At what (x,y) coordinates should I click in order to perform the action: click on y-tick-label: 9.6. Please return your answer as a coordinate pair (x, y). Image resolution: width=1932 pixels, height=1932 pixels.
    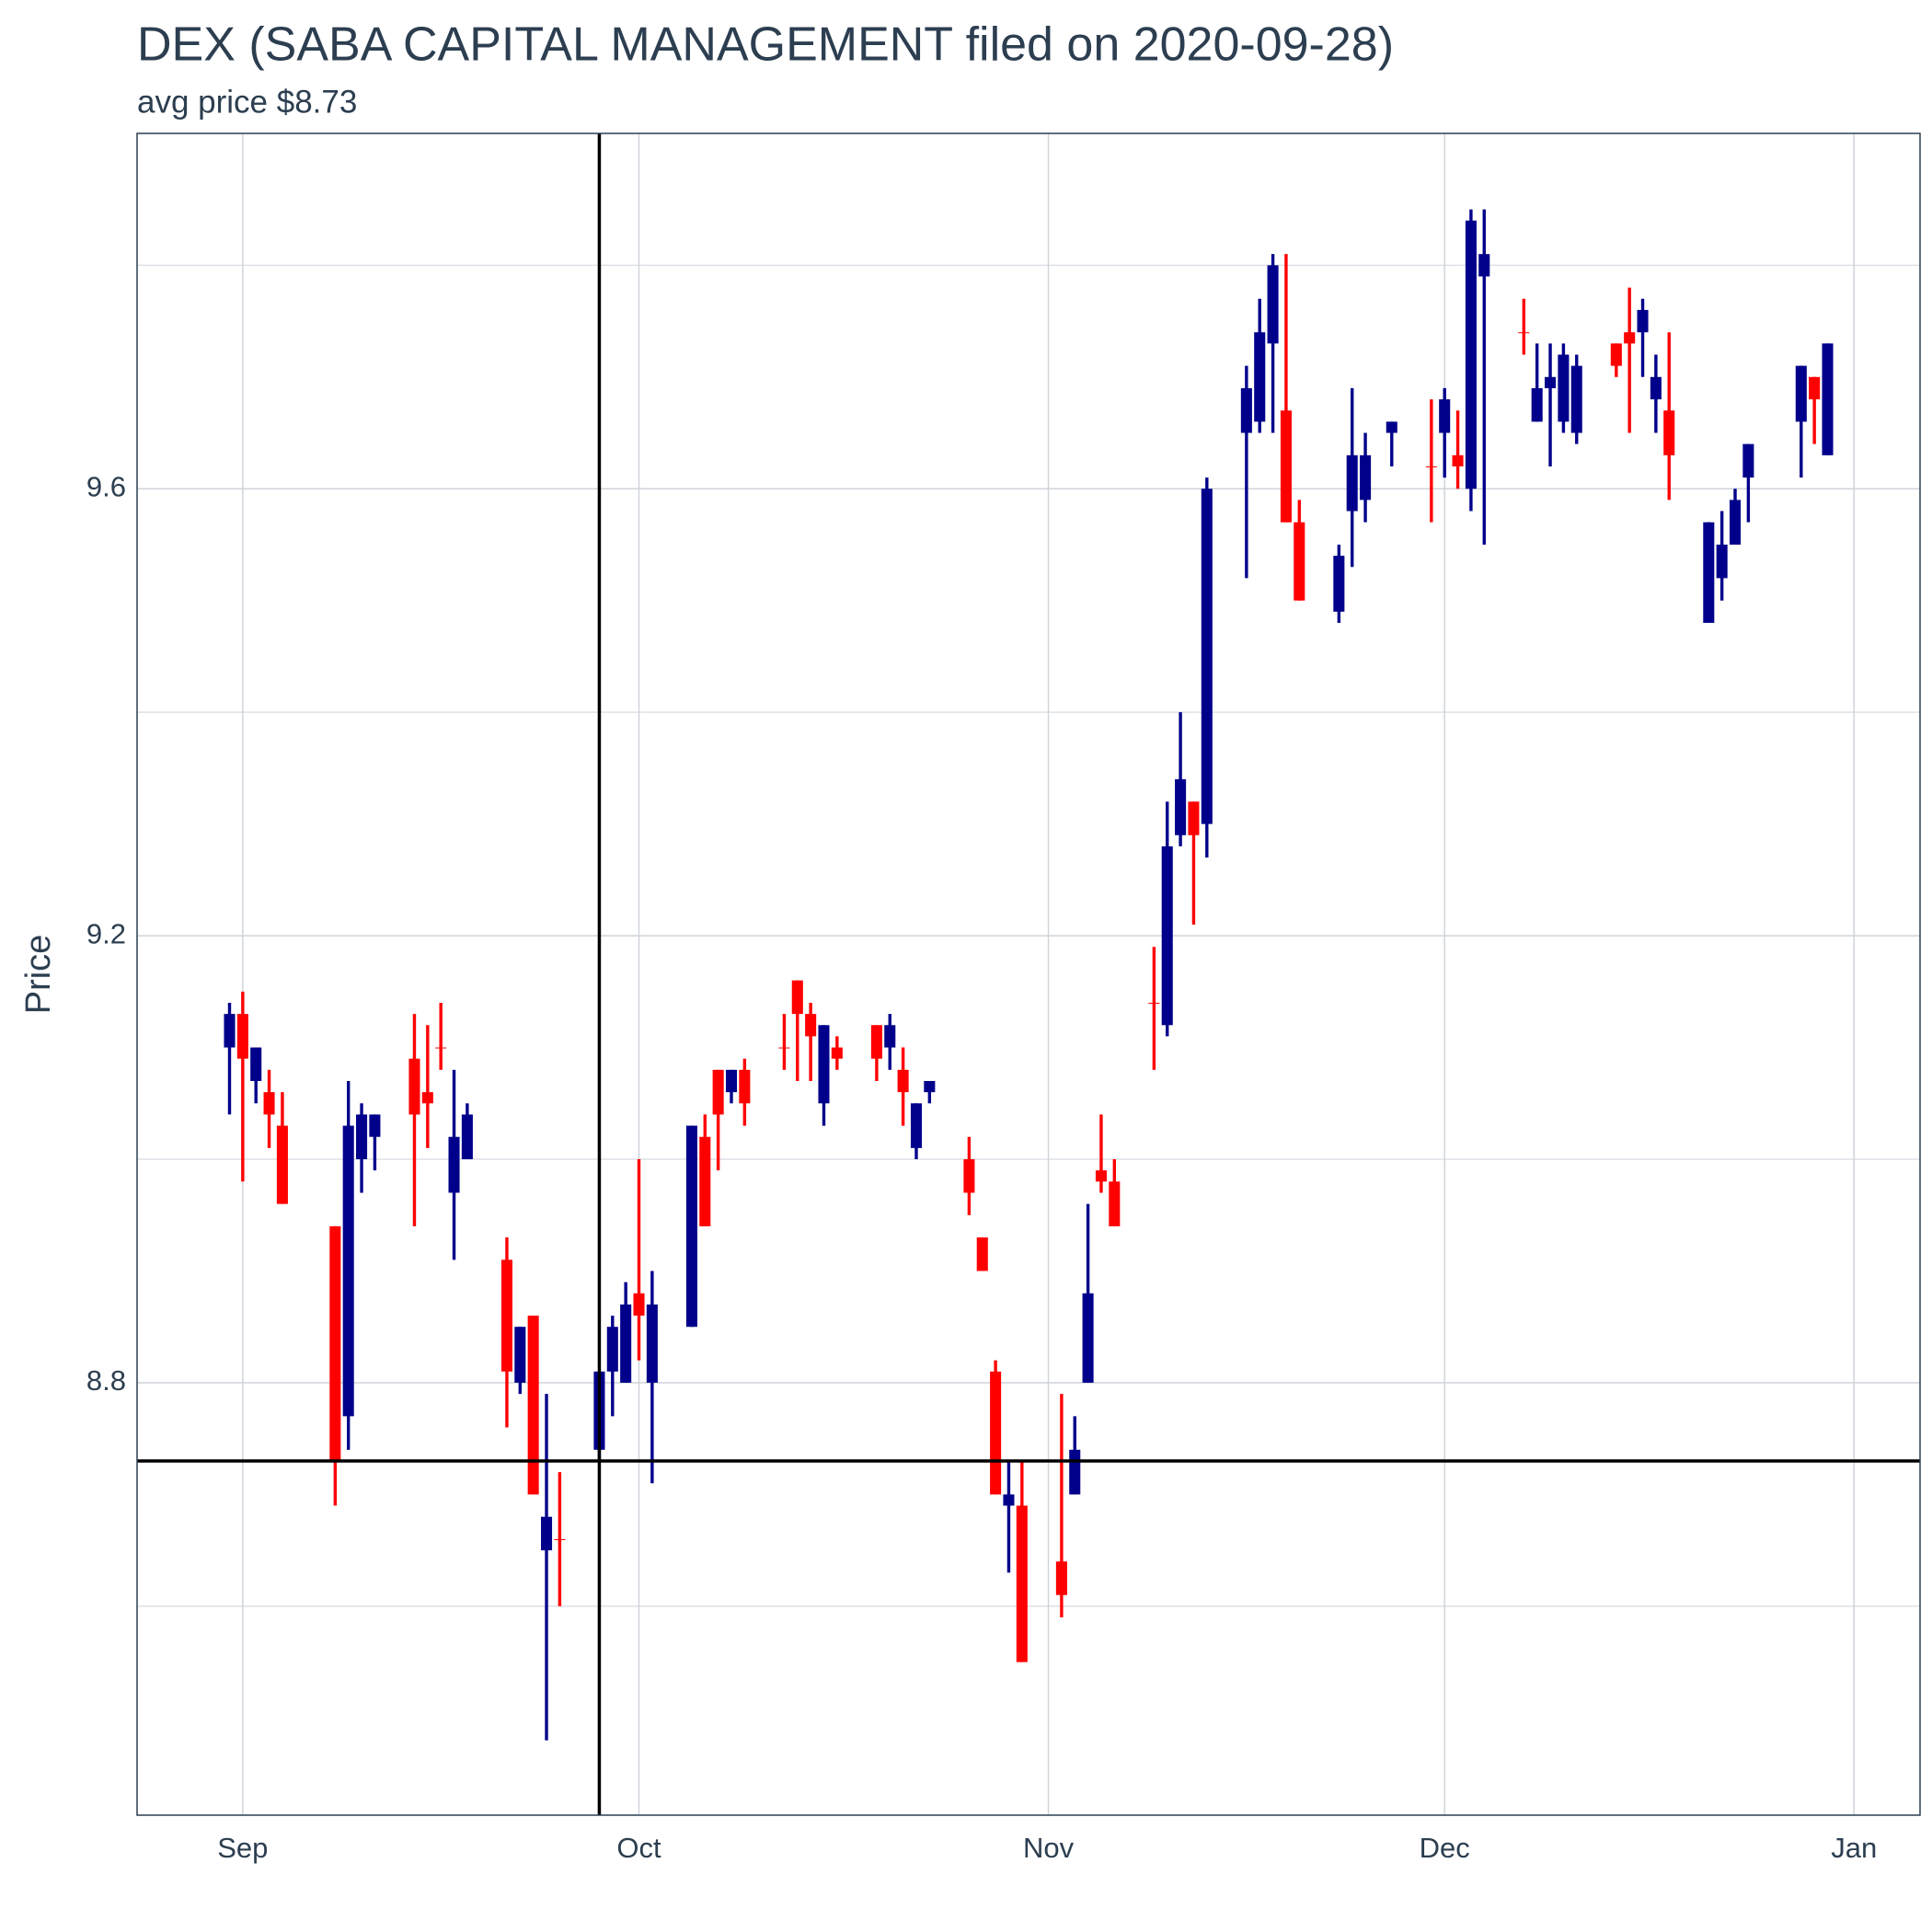
    Looking at the image, I should click on (106, 486).